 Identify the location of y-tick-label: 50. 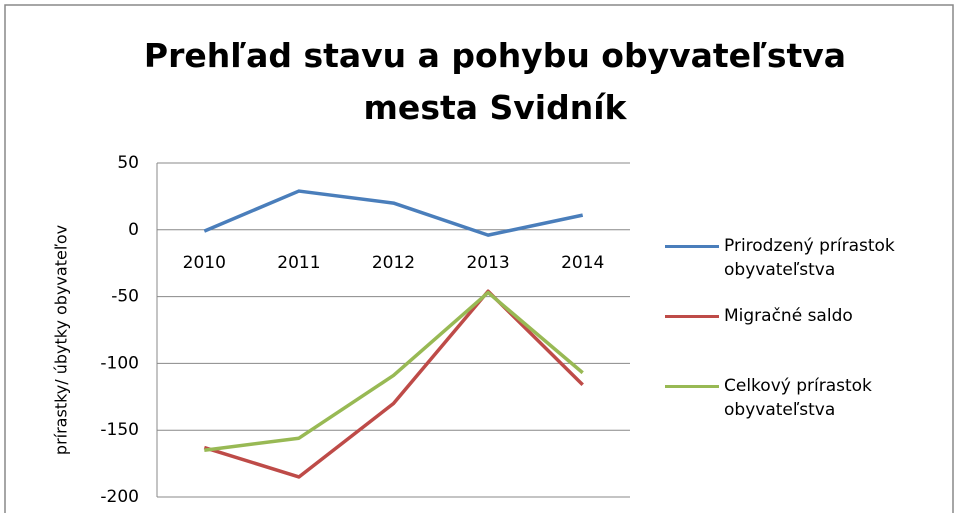
(128, 163).